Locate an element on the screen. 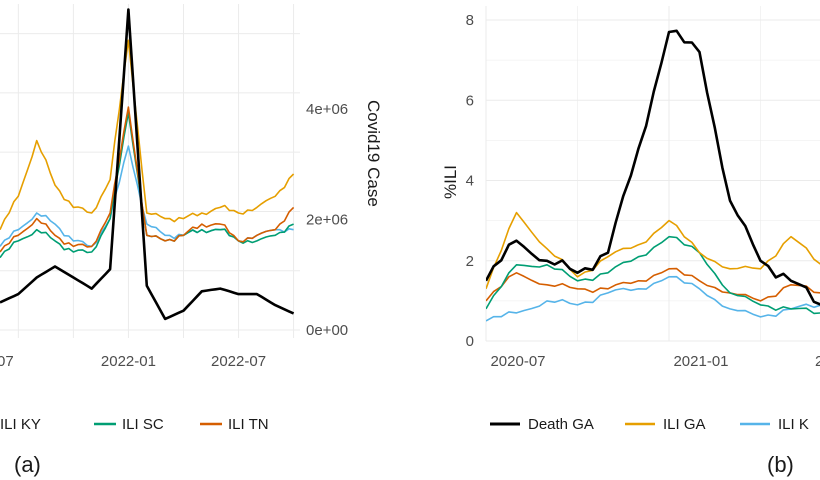  legend-label: ILI K is located at coordinates (793, 424).